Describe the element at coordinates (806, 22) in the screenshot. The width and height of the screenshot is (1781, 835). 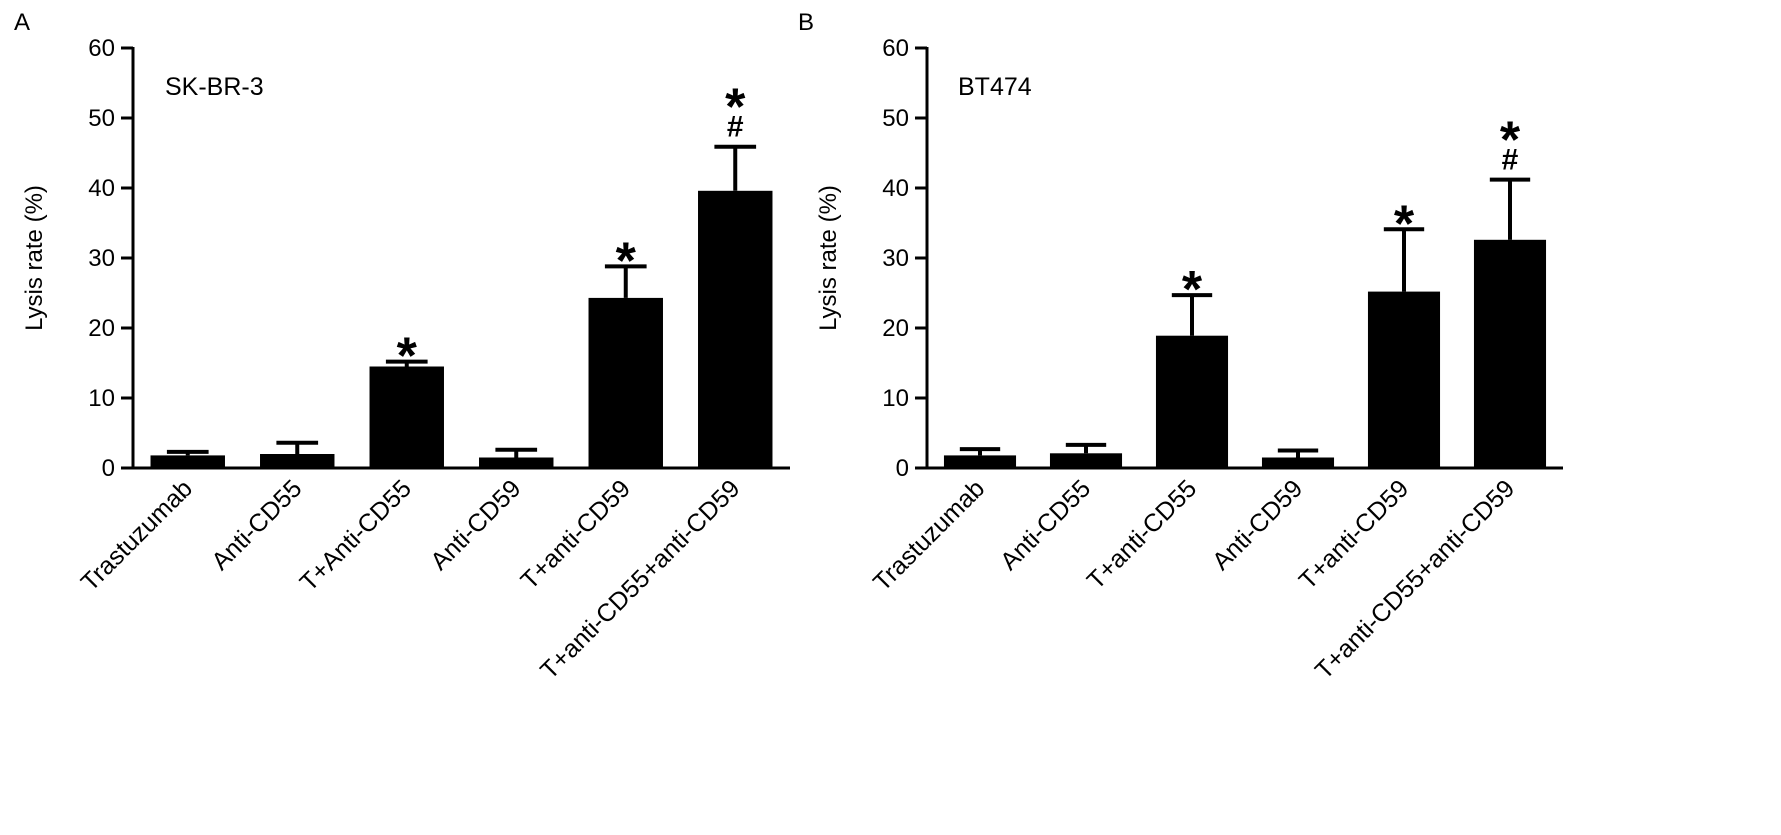
I see `panel-label: B` at that location.